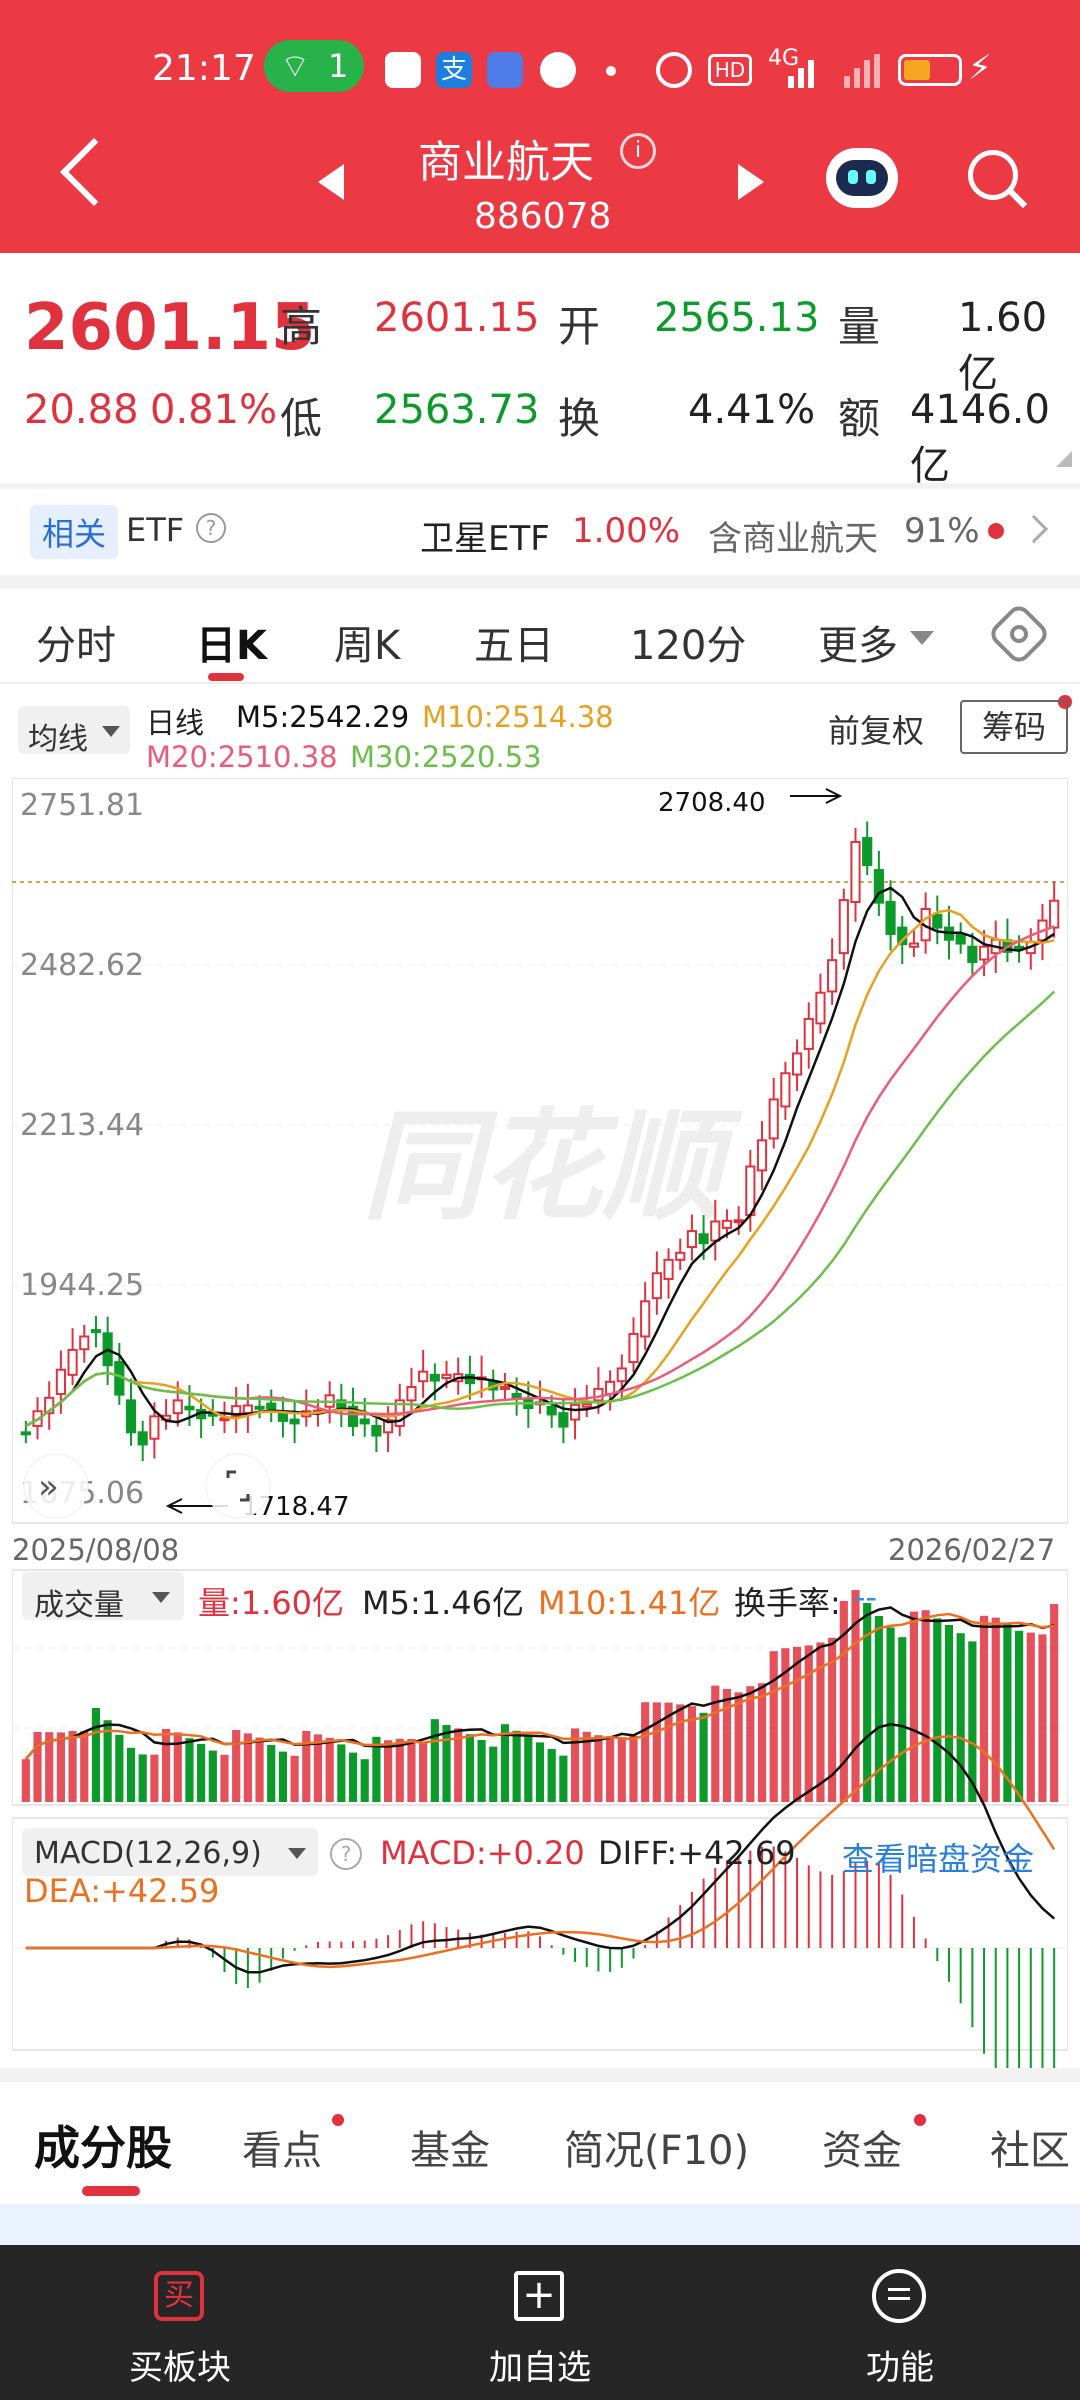 The height and width of the screenshot is (2400, 1080). Describe the element at coordinates (76, 646) in the screenshot. I see `tab-intraday: 分时` at that location.